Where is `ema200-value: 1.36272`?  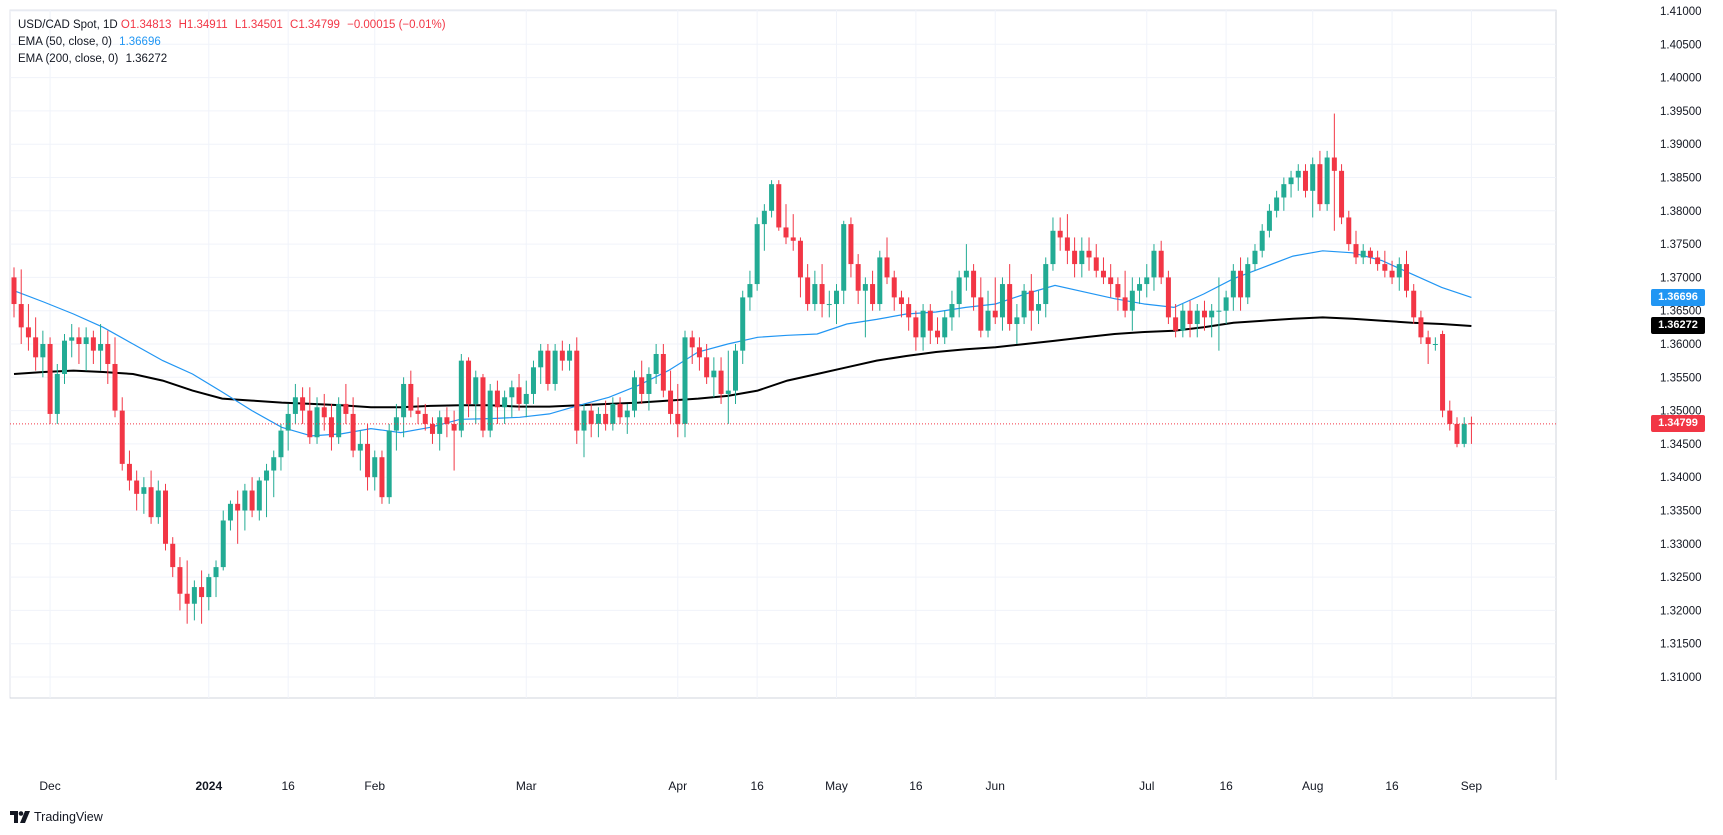
ema200-value: 1.36272 is located at coordinates (146, 59).